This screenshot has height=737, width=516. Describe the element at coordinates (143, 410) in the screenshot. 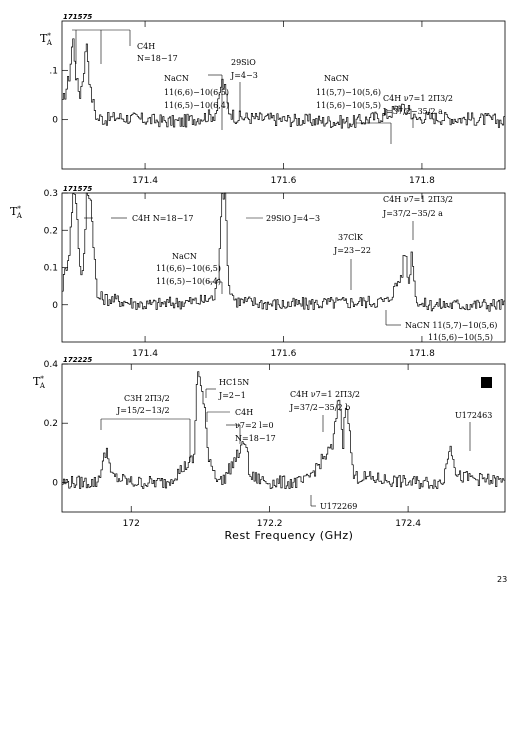

I see `p3-ann-c3h-j: J=15/2−13/2` at that location.